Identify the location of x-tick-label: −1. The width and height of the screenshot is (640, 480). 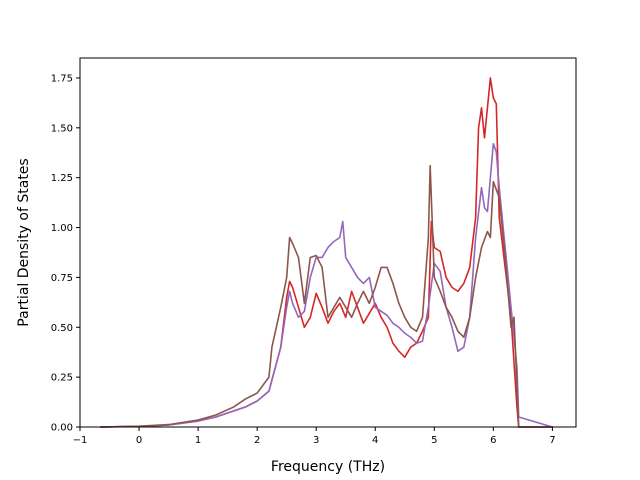
(80, 440).